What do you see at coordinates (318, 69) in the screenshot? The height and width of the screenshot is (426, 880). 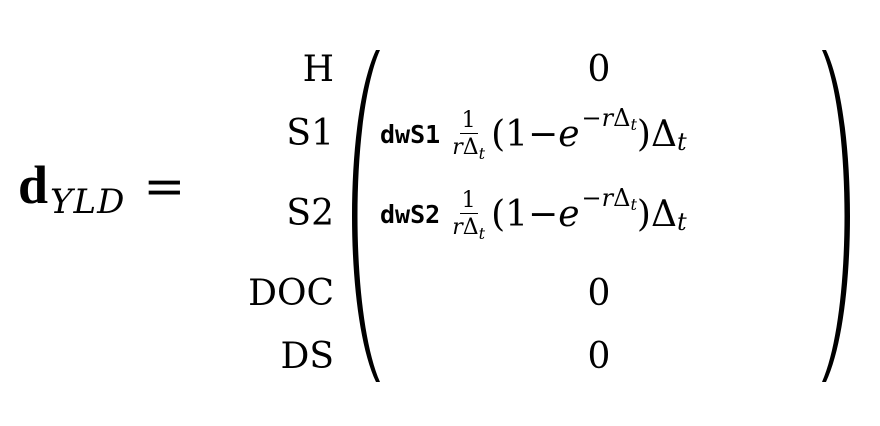 I see `row-label-h: H` at bounding box center [318, 69].